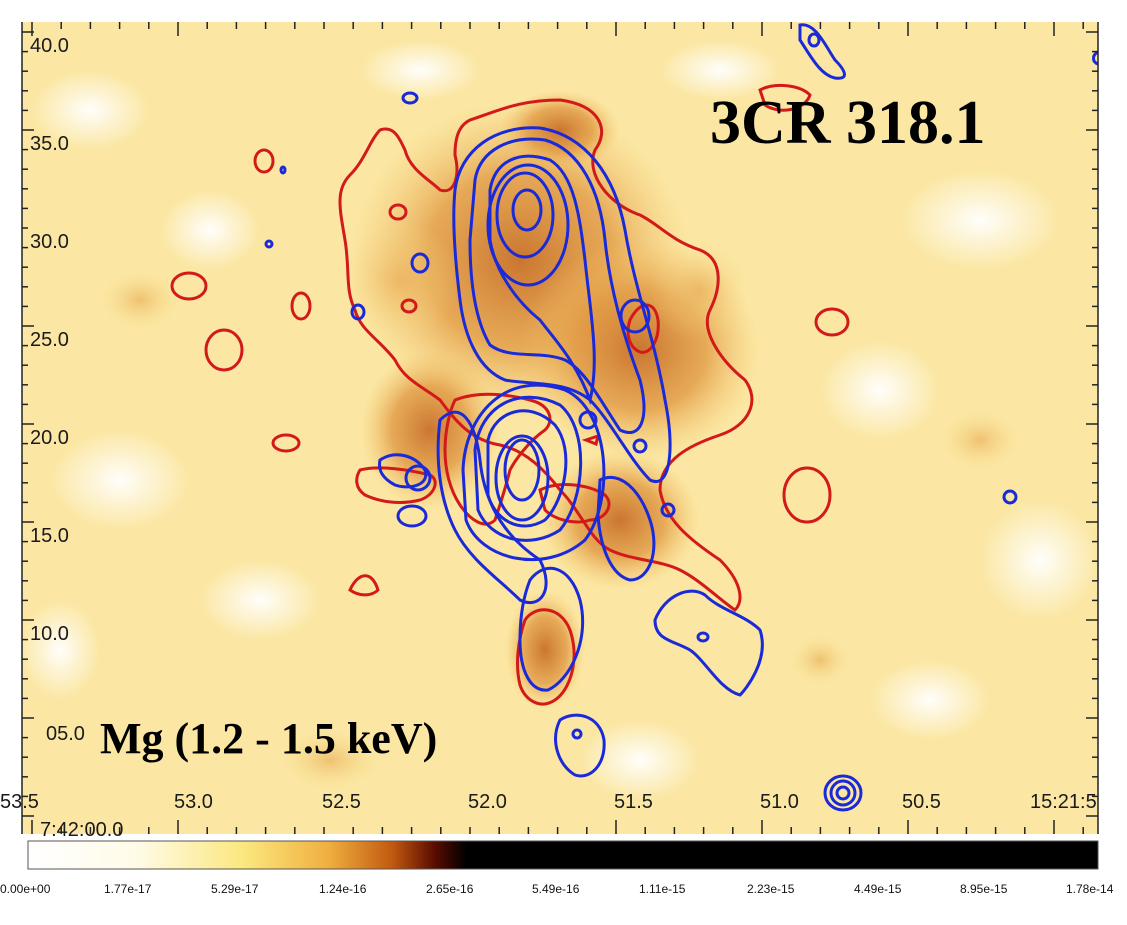  What do you see at coordinates (25, 889) in the screenshot?
I see `colorbar-tick-label: 0.00e+00` at bounding box center [25, 889].